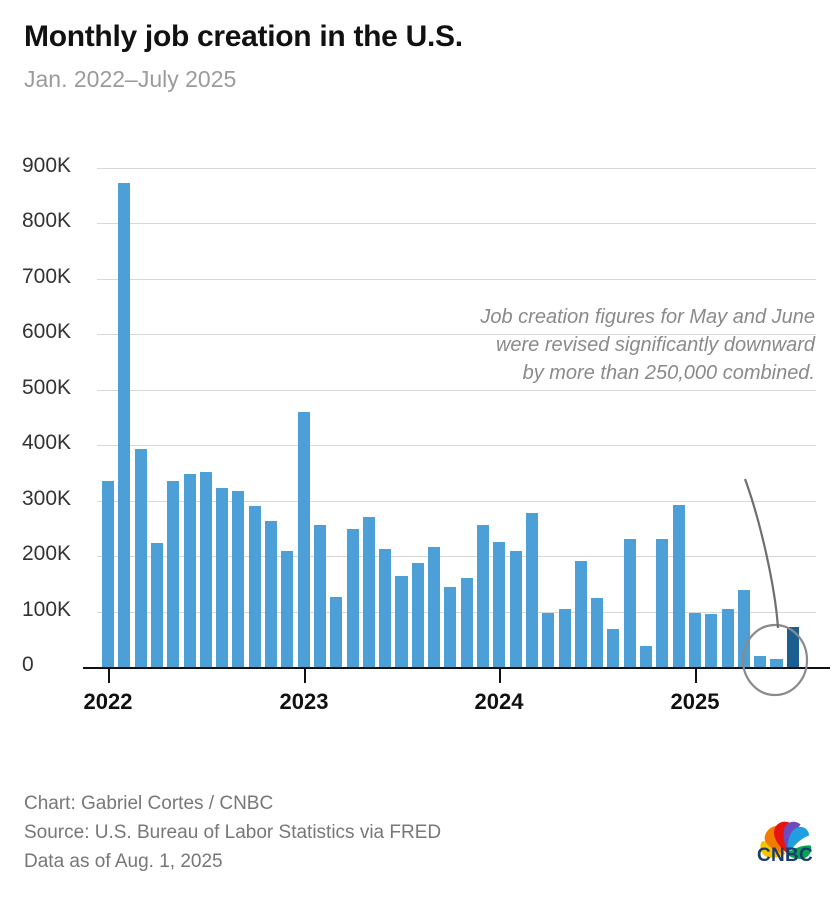  Describe the element at coordinates (130, 79) in the screenshot. I see `chart-subtitle: Jan. 2022–July 2025` at that location.